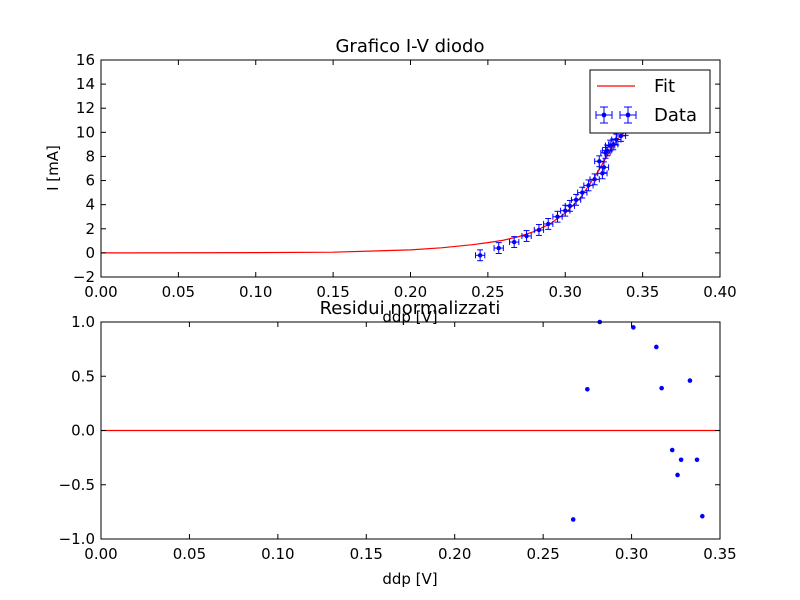  What do you see at coordinates (719, 292) in the screenshot?
I see `iv-chart-xtick-label: 0.40` at bounding box center [719, 292].